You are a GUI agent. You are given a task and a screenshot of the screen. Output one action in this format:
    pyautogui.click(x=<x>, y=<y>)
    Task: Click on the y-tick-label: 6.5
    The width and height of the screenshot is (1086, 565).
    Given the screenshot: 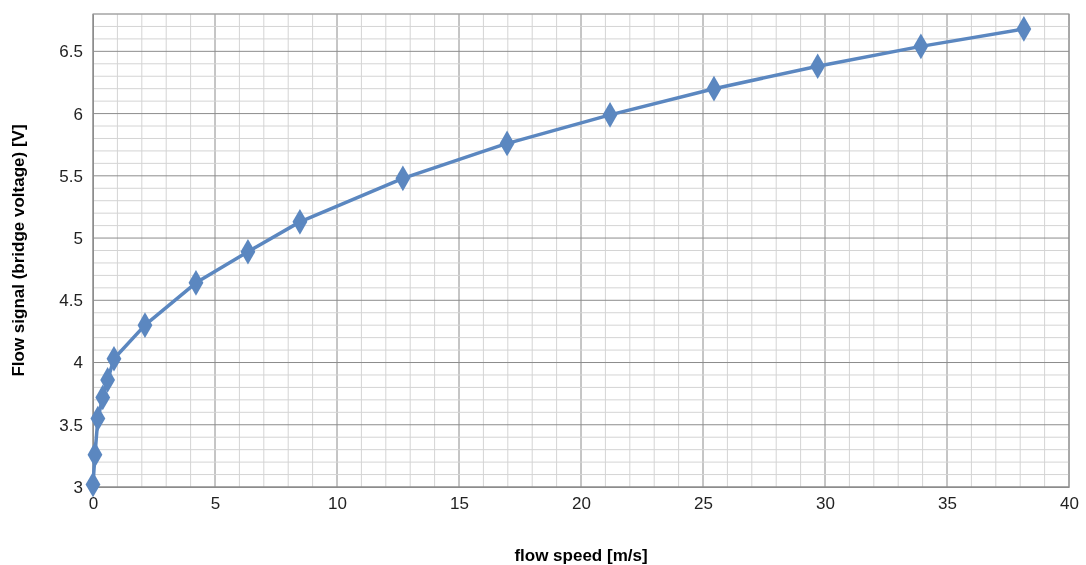 What is the action you would take?
    pyautogui.click(x=71, y=52)
    